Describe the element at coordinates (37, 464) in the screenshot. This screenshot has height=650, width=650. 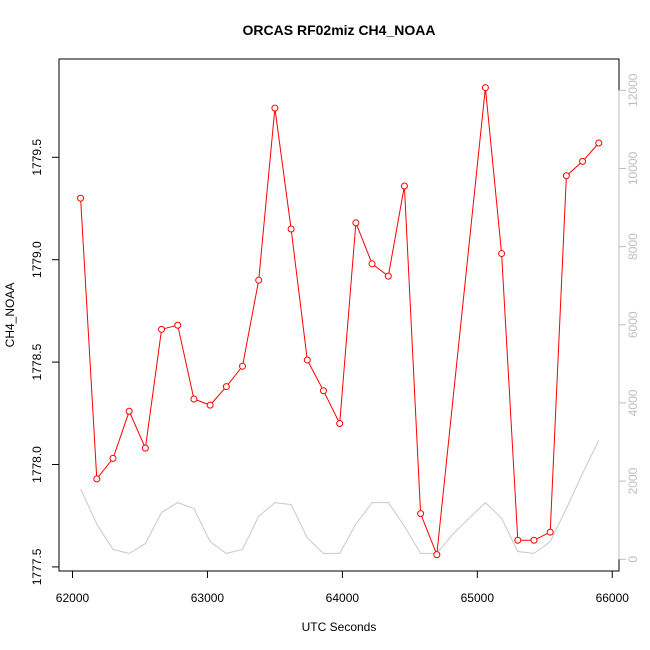
I see `y-tick-label: 1778.0` at that location.